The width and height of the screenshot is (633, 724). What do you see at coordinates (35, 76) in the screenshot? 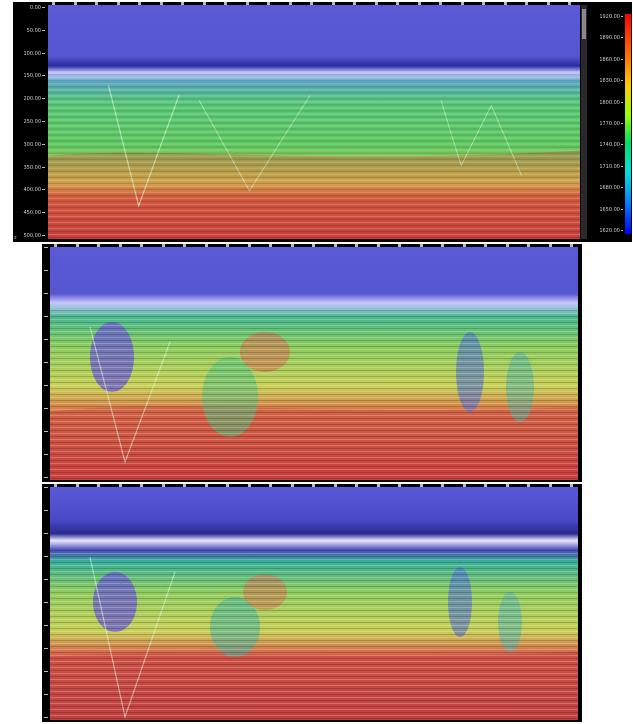
I see `depth-tick-label: 150.00` at bounding box center [35, 76].